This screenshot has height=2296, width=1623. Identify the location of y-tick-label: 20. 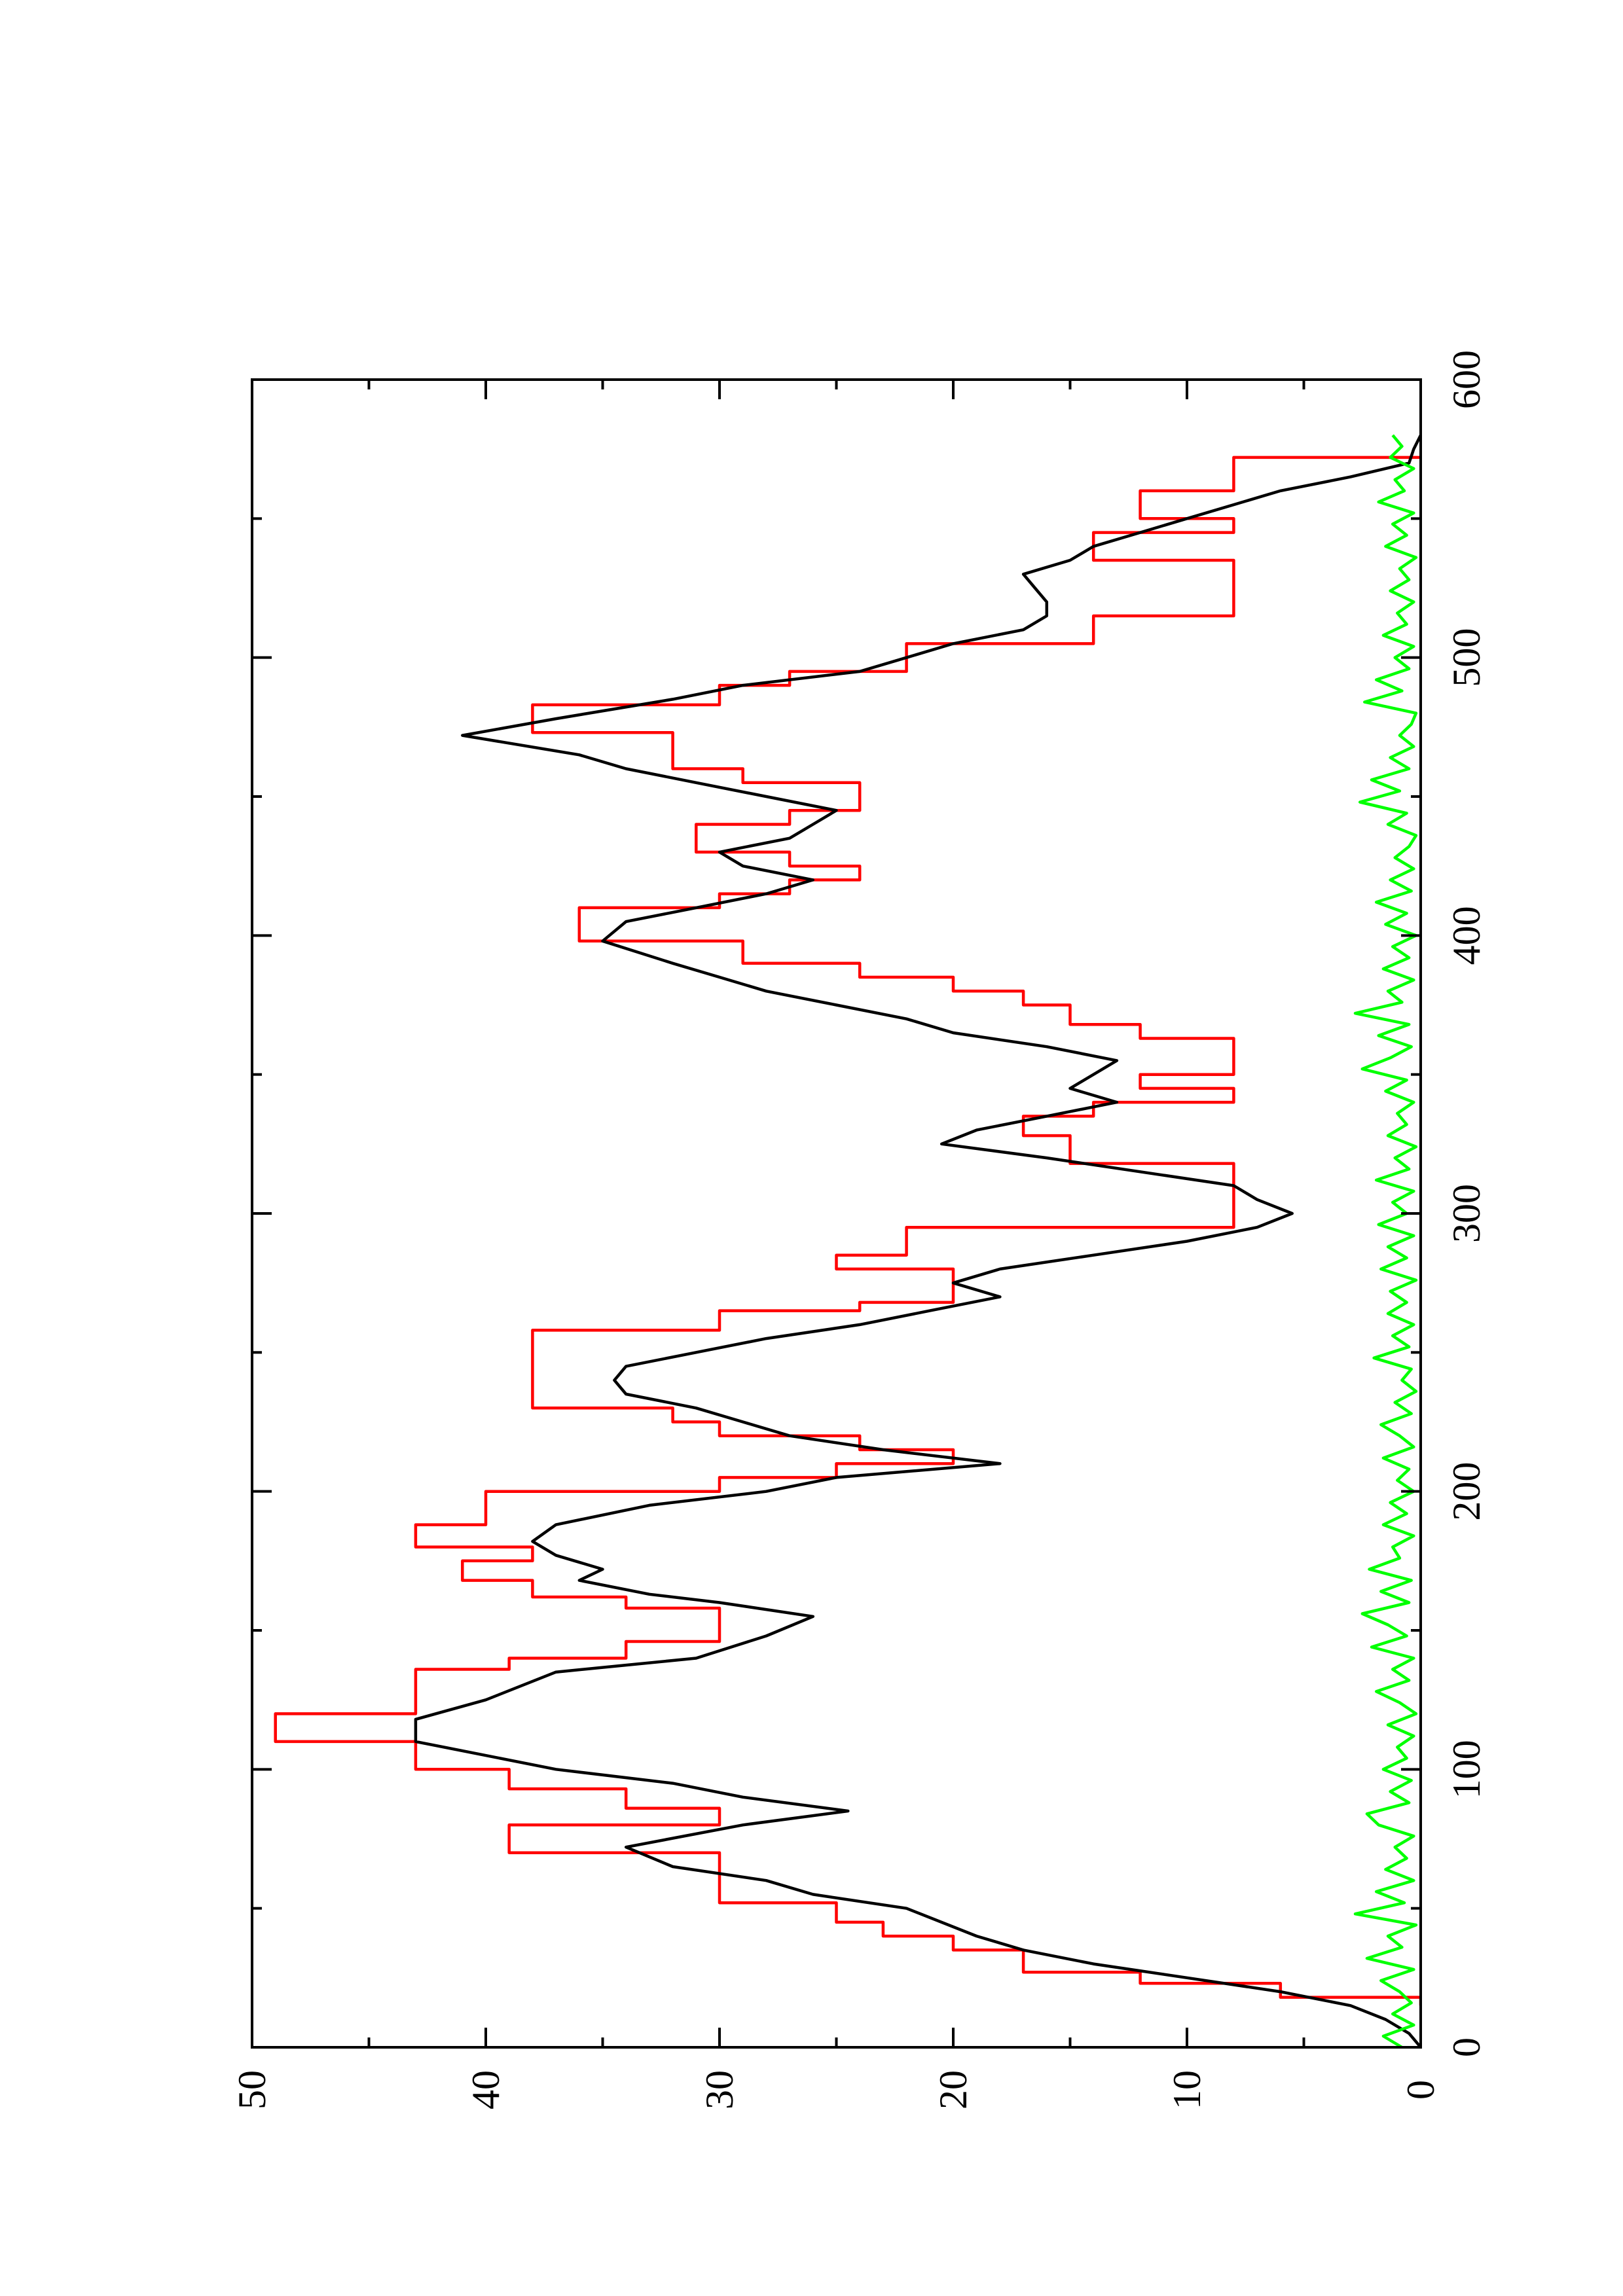
(953, 2089).